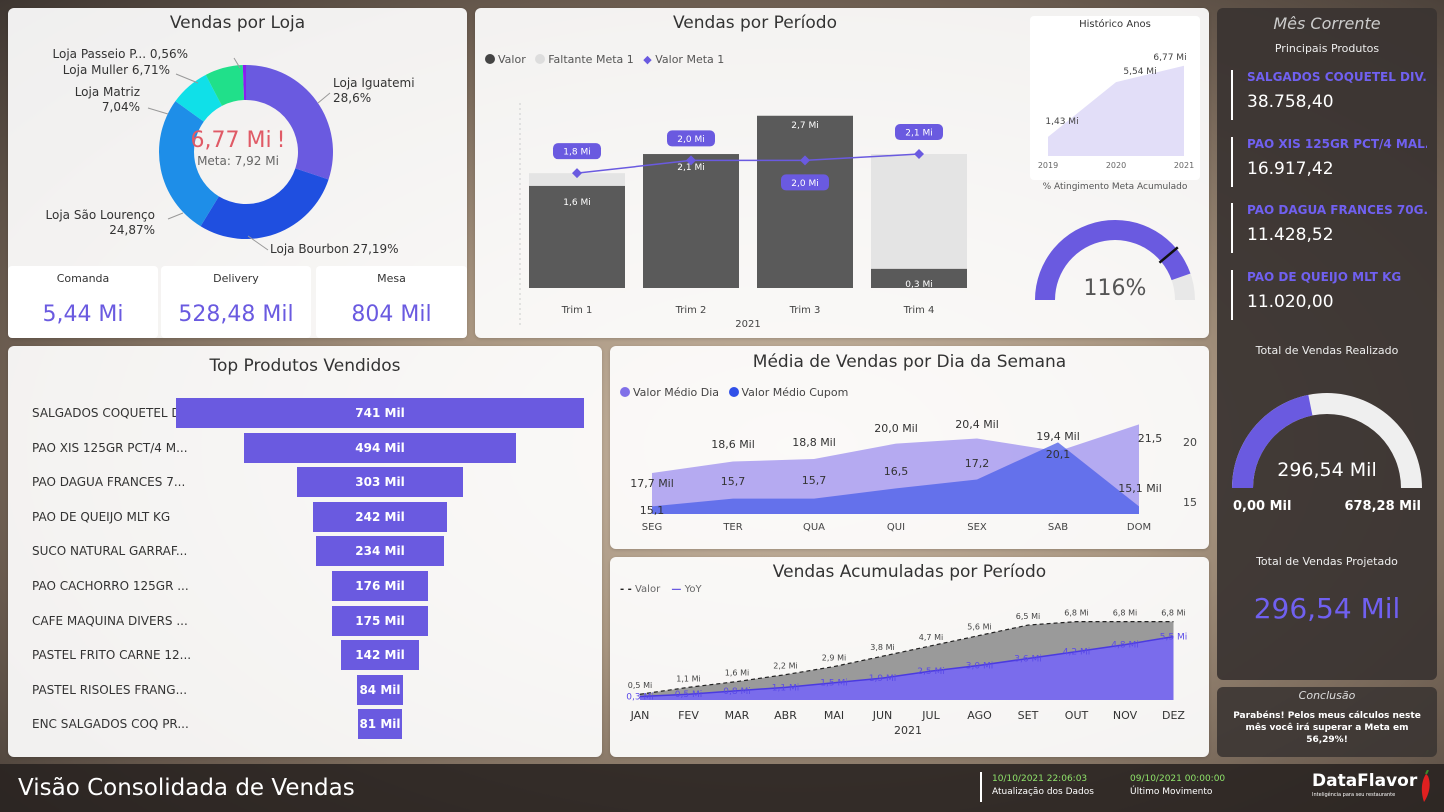 The image size is (1444, 812). Describe the element at coordinates (83, 302) in the screenshot. I see `kpi-card-comanda: Comanda 5,44 Mi` at that location.